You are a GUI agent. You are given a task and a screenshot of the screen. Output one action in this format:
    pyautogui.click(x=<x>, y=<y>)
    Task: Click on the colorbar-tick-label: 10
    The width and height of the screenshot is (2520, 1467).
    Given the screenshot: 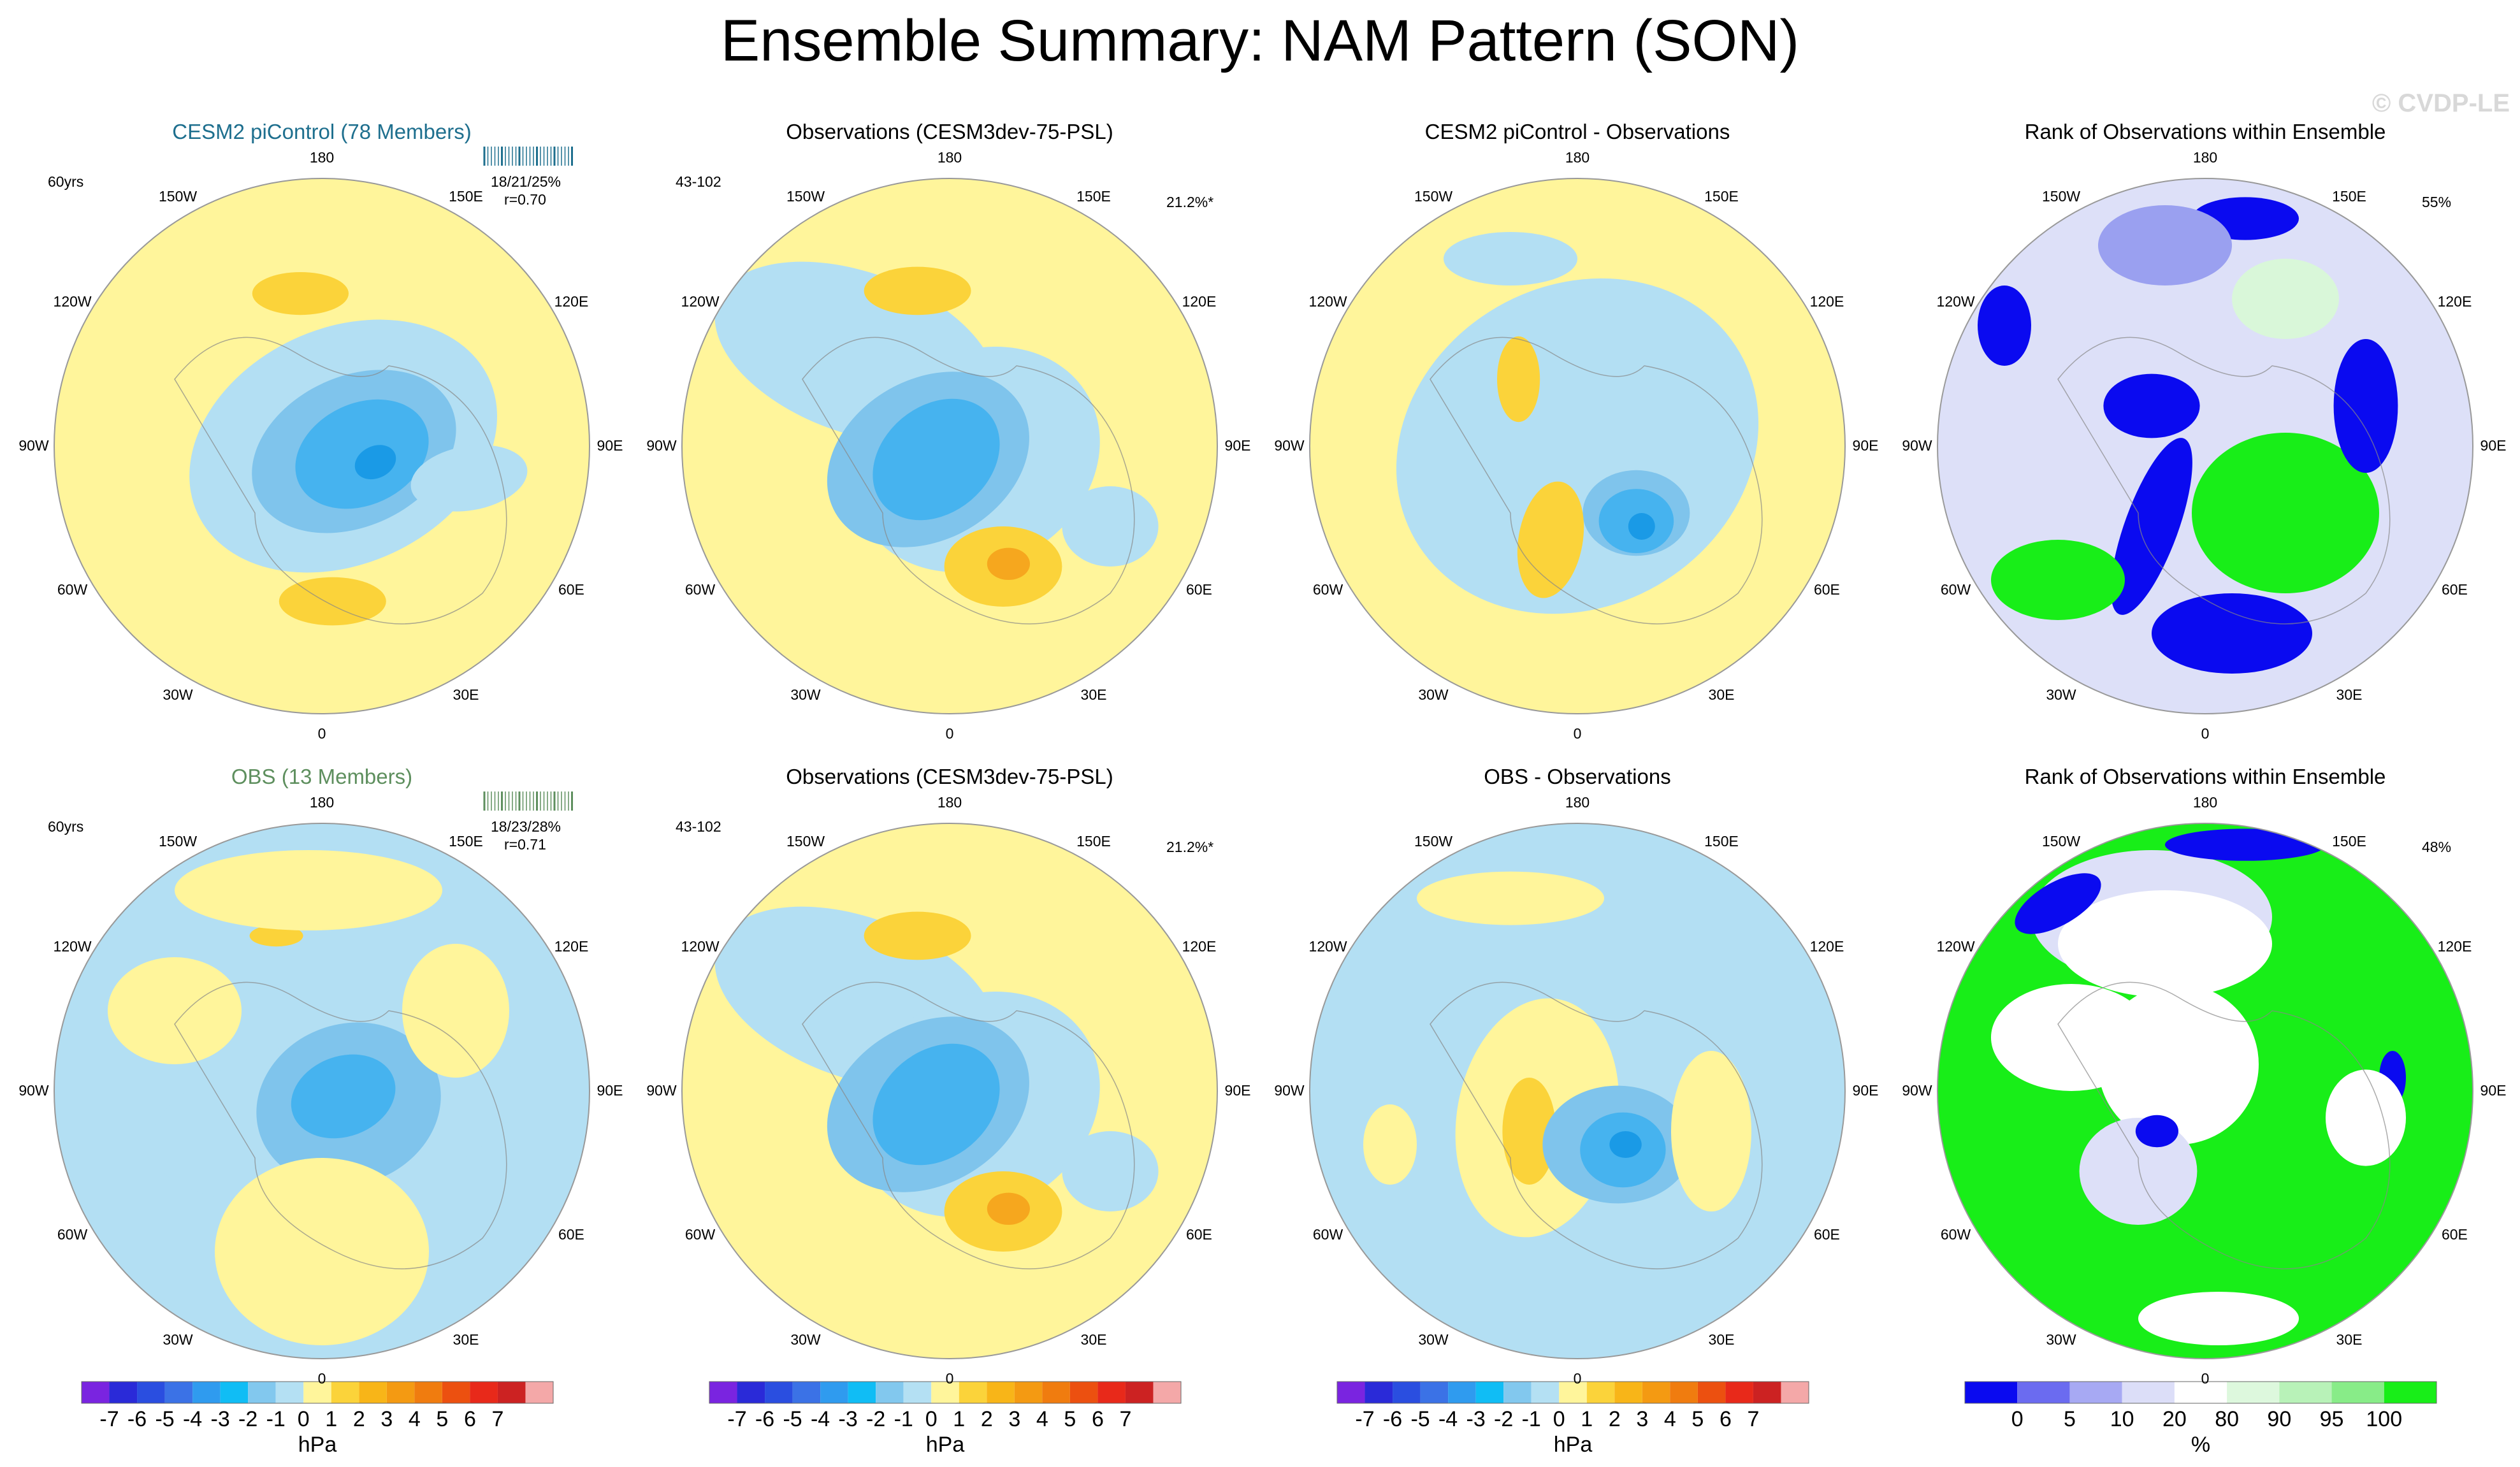 What is the action you would take?
    pyautogui.click(x=2122, y=1419)
    